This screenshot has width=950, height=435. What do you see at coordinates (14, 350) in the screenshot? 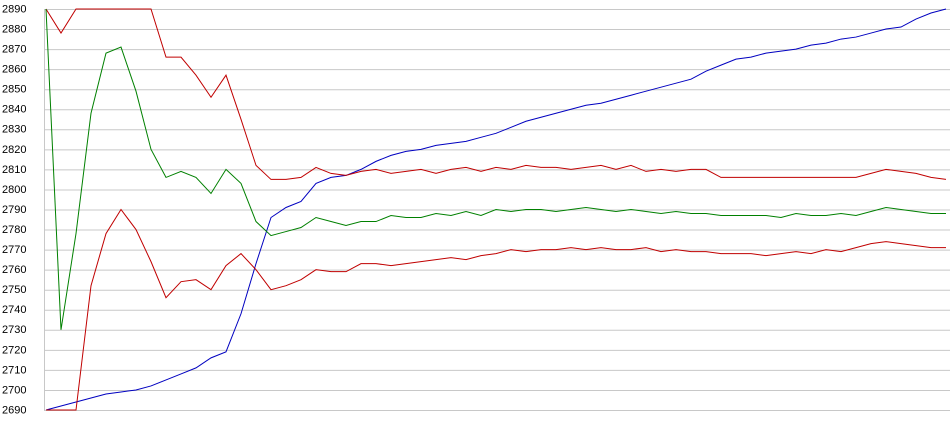
I see `y-tick-label: 2720` at bounding box center [14, 350].